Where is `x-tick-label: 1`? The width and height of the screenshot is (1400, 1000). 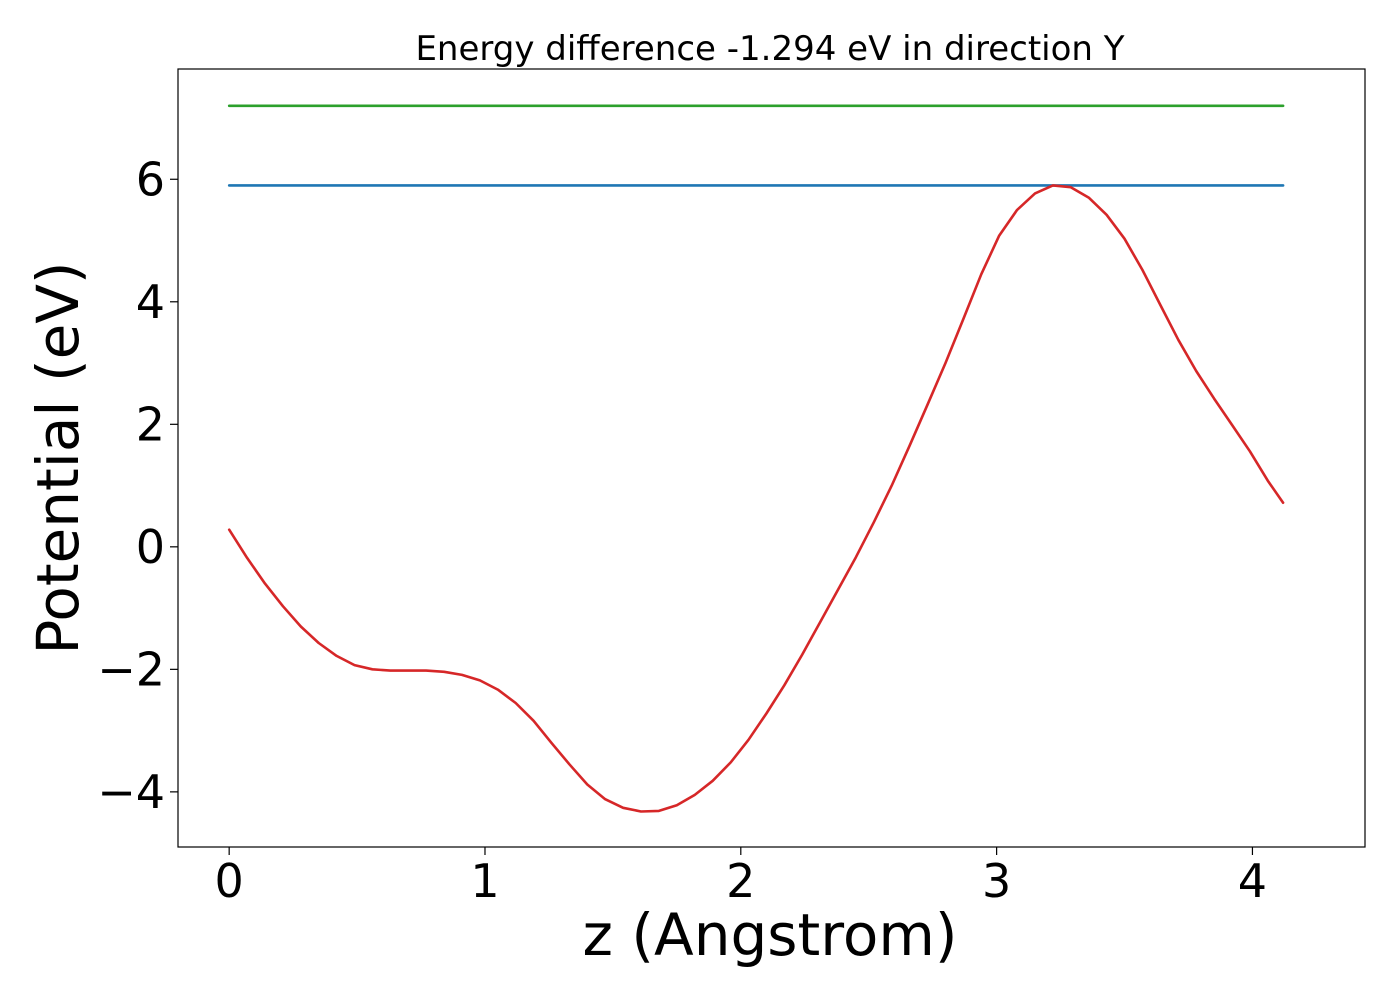 x-tick-label: 1 is located at coordinates (484, 881).